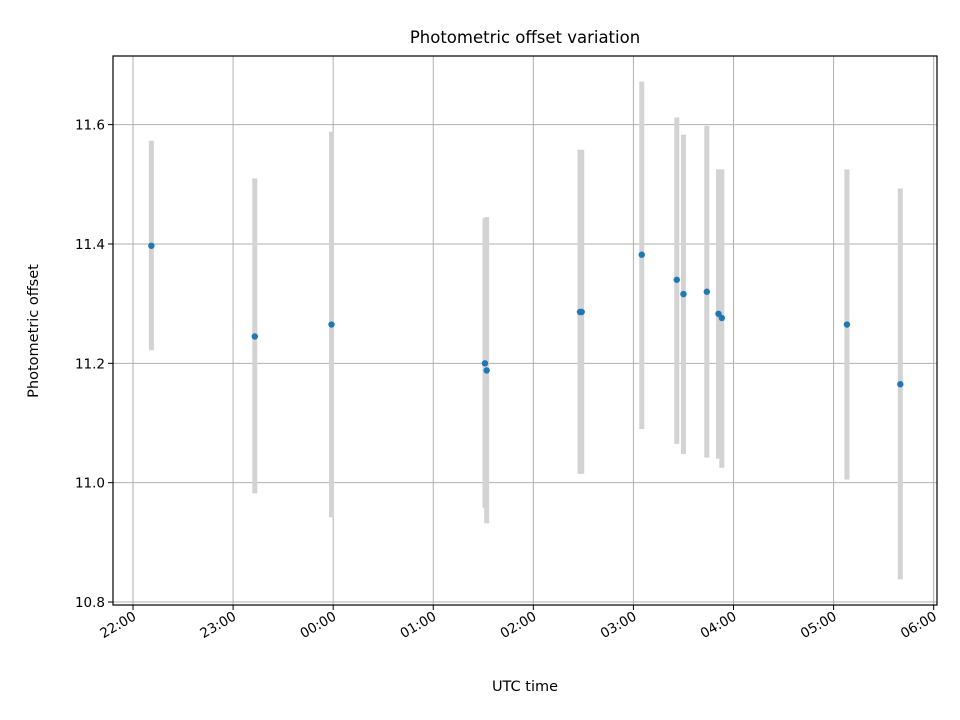  I want to click on y-tick-label: 11.6, so click(90, 126).